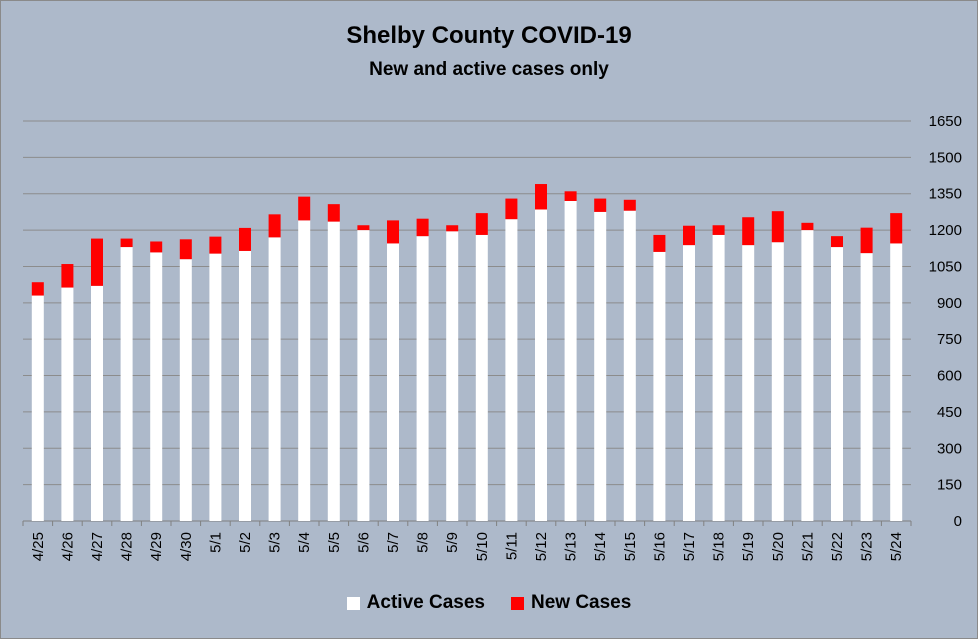 This screenshot has height=639, width=978. Describe the element at coordinates (425, 602) in the screenshot. I see `legend-label-active: Active Cases` at that location.